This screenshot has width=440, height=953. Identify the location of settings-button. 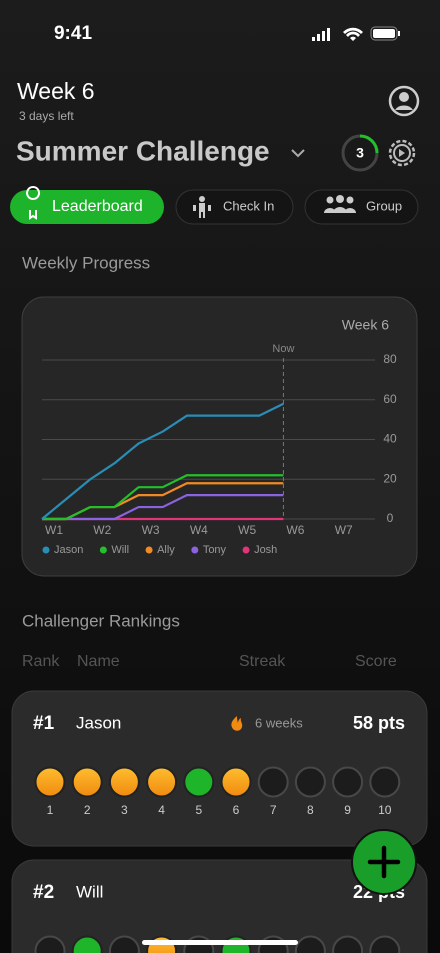
(402, 153).